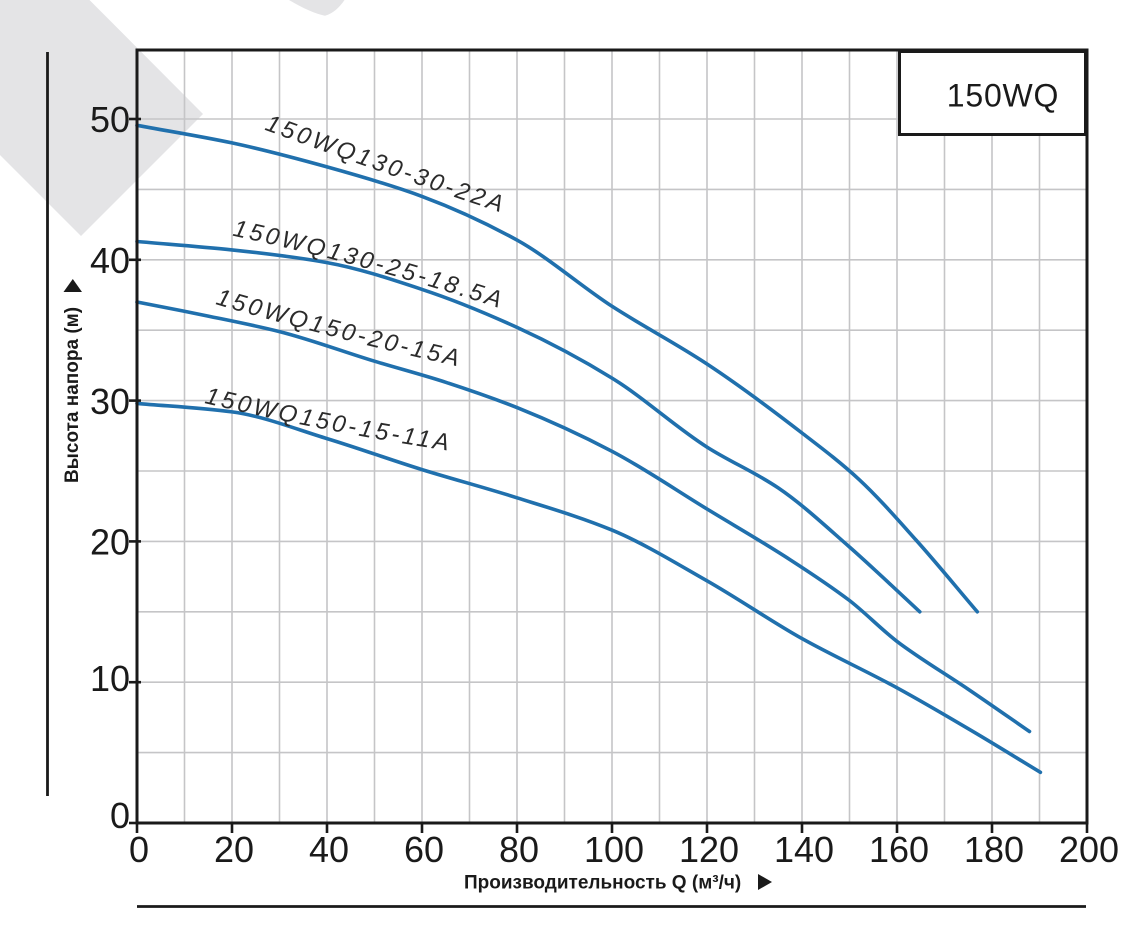 The width and height of the screenshot is (1130, 929). I want to click on svg-text: 100, so click(614, 849).